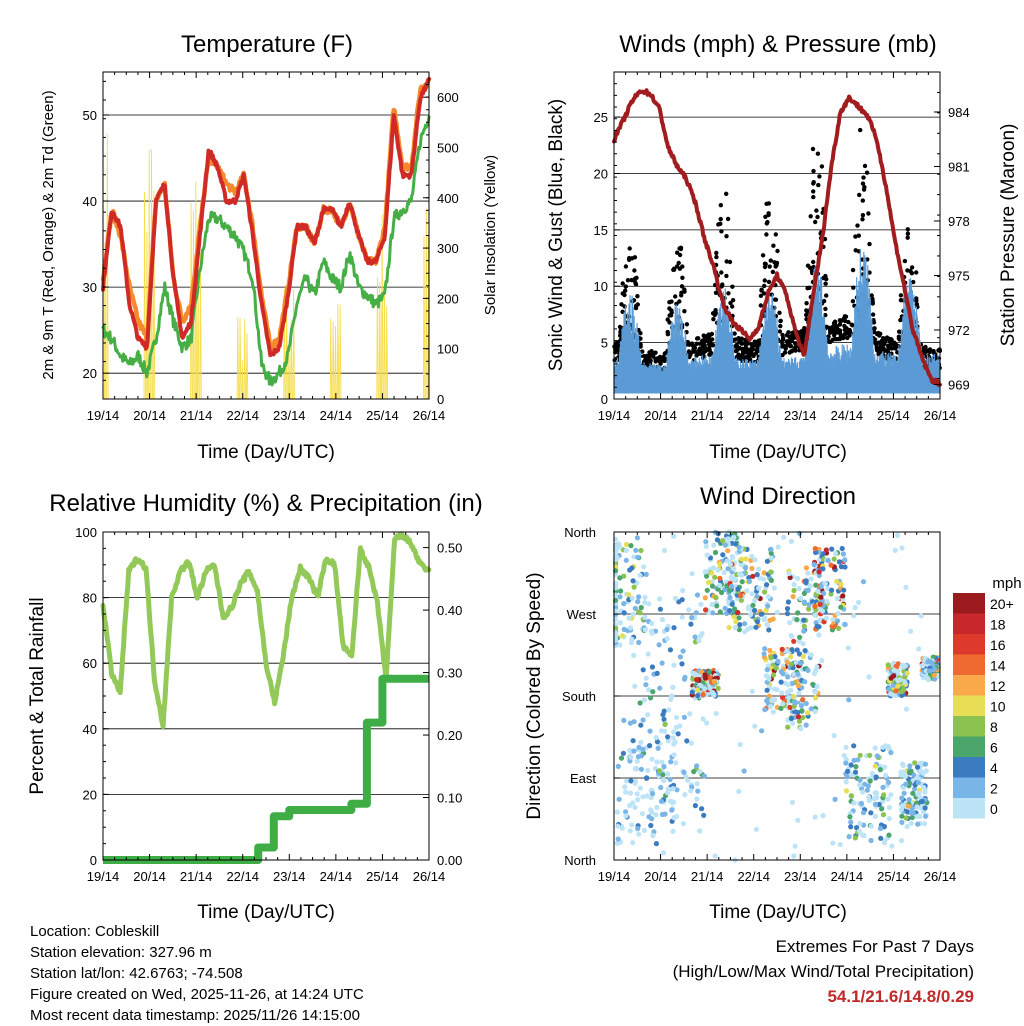 This screenshot has width=1024, height=1026. Describe the element at coordinates (90, 663) in the screenshot. I see `y-tick-label: 60` at that location.